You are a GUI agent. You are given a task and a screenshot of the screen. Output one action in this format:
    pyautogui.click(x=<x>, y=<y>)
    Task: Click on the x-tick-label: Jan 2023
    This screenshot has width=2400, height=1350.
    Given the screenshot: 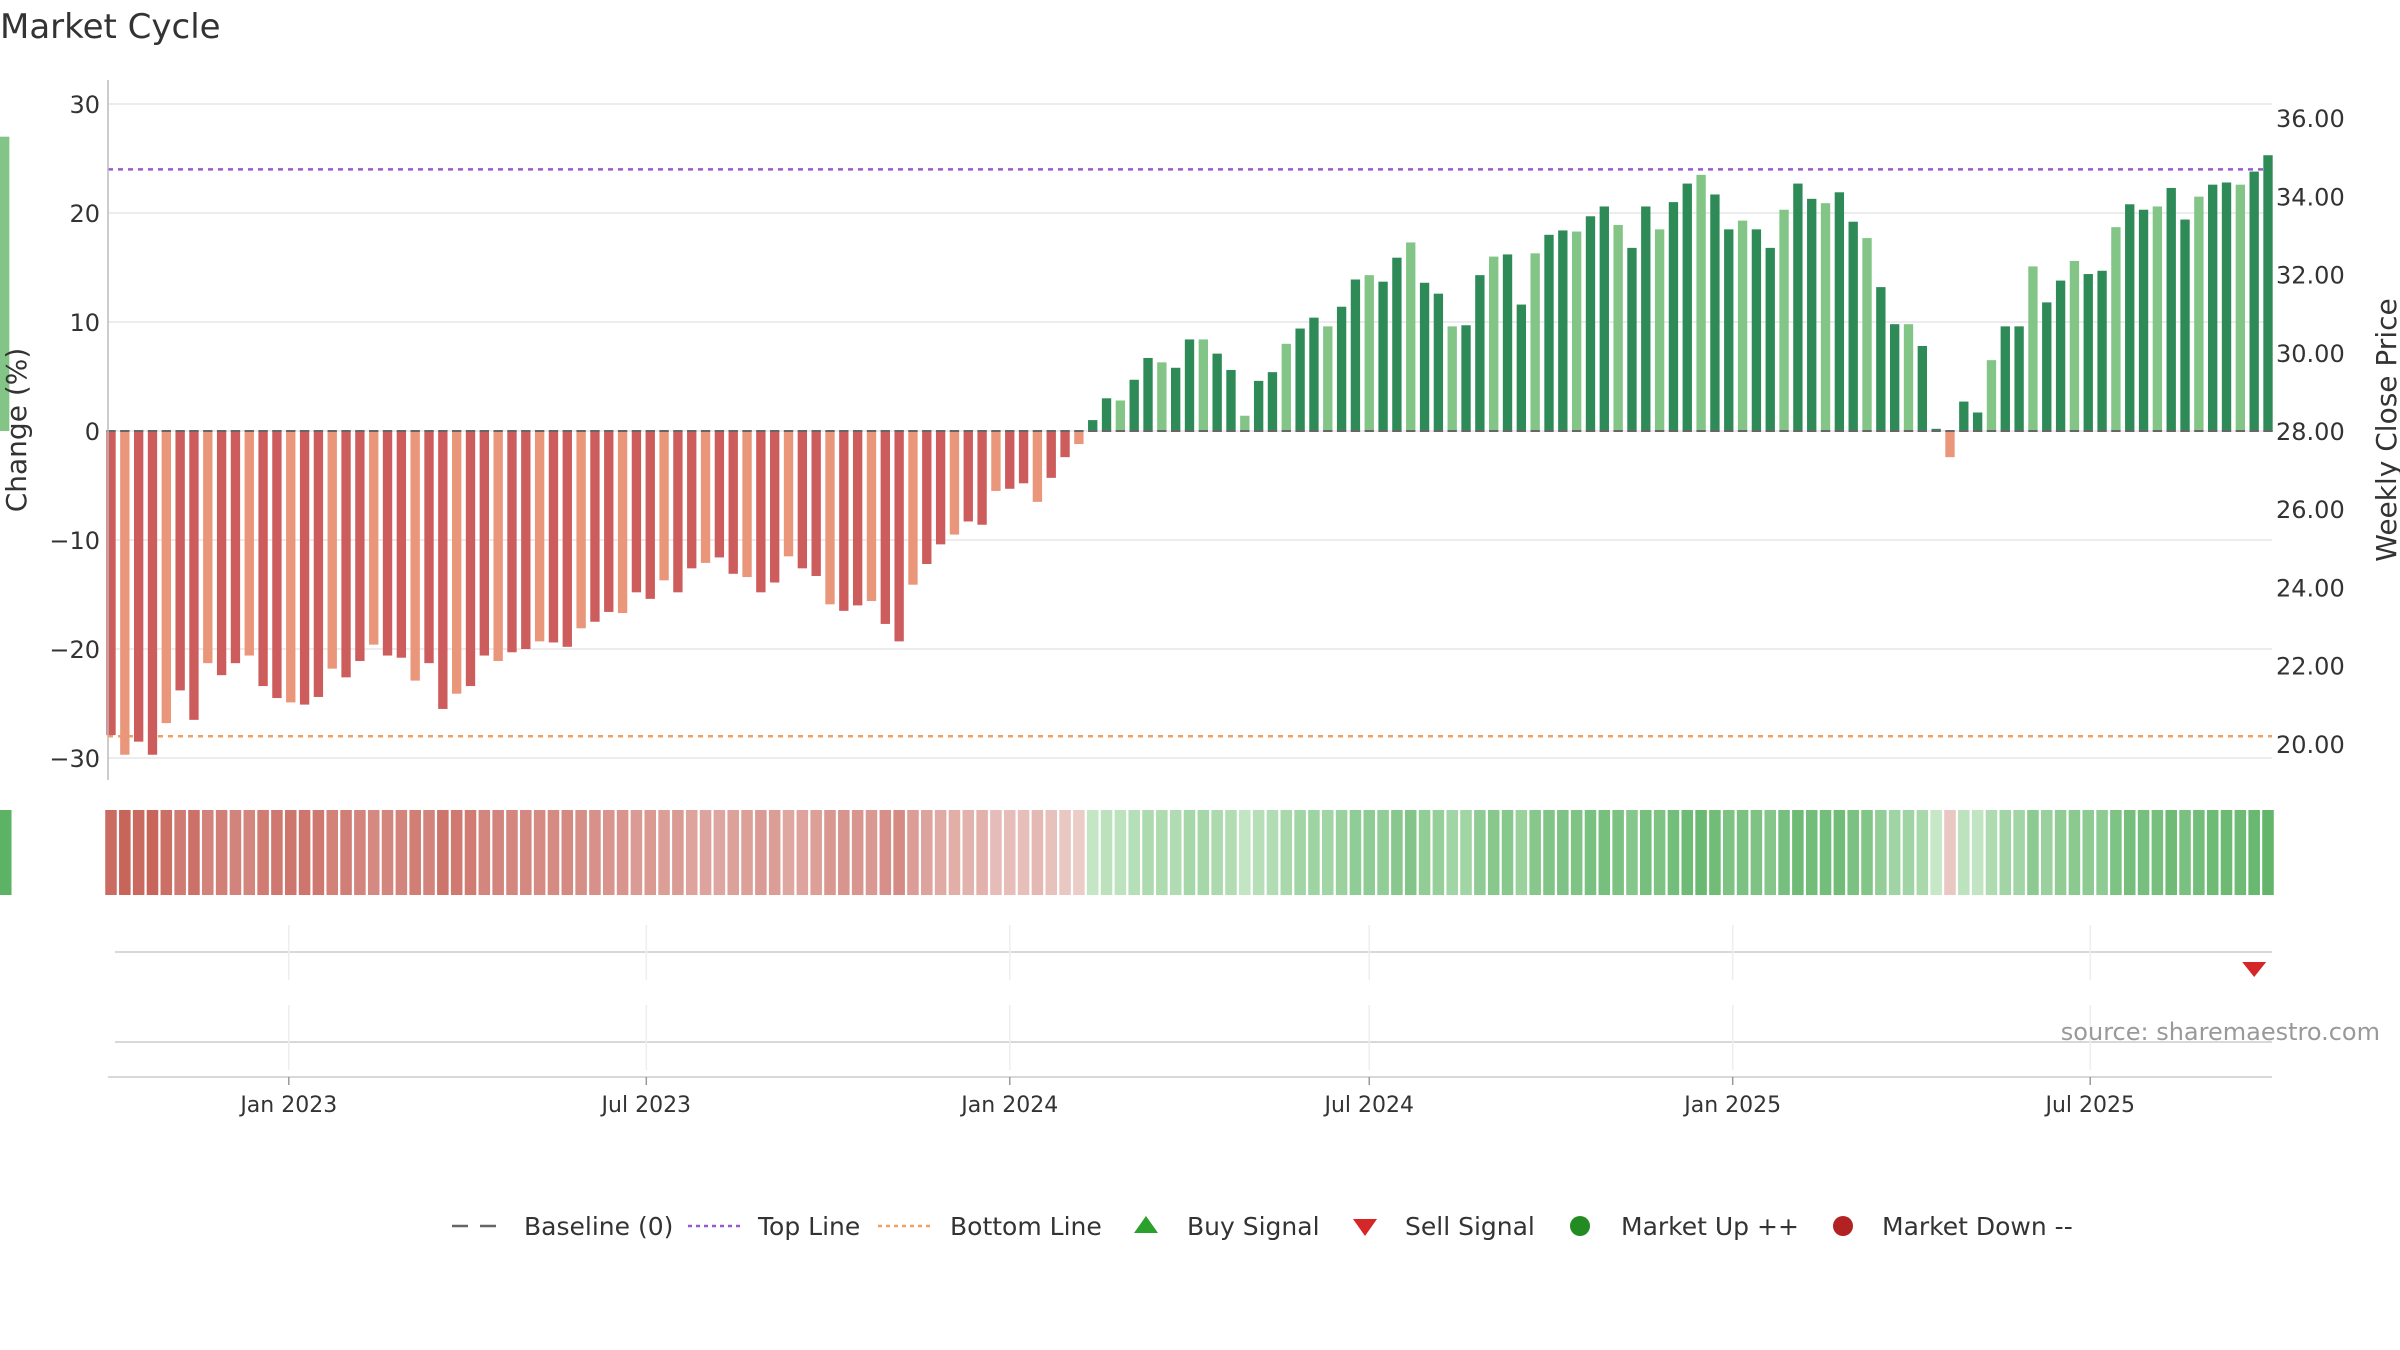 What is the action you would take?
    pyautogui.click(x=287, y=1105)
    